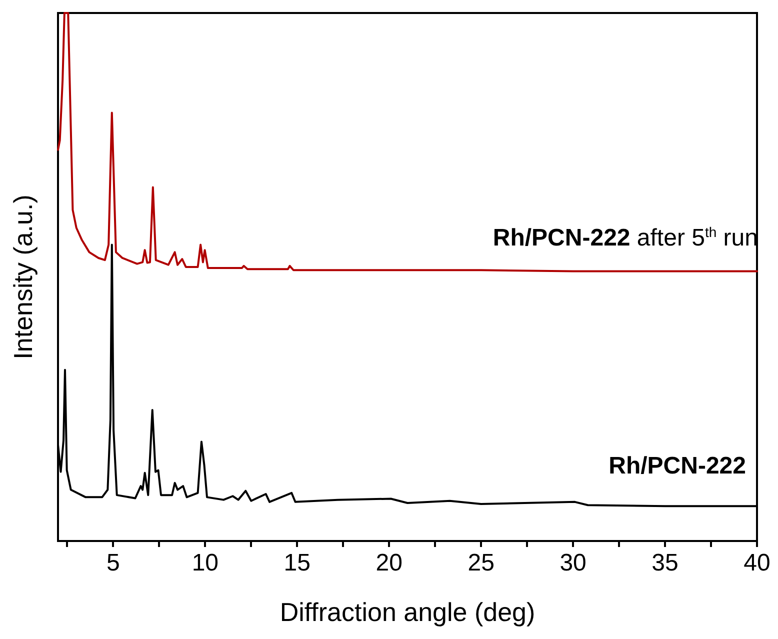 This screenshot has height=639, width=778. Describe the element at coordinates (297, 563) in the screenshot. I see `x-tick-label: 15` at that location.